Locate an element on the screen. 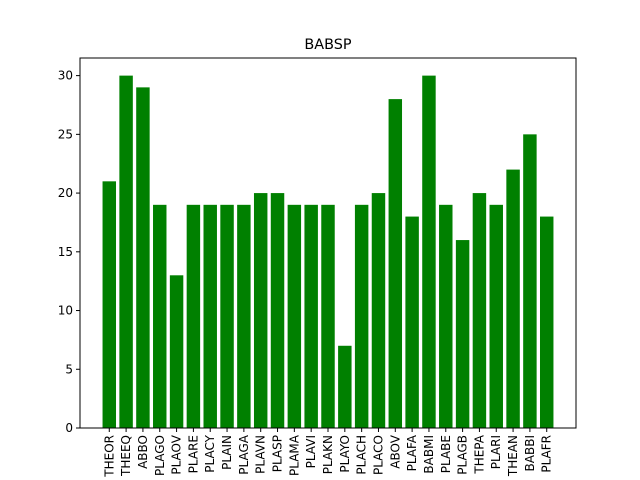  x-tick-label: PLAYO is located at coordinates (345, 454).